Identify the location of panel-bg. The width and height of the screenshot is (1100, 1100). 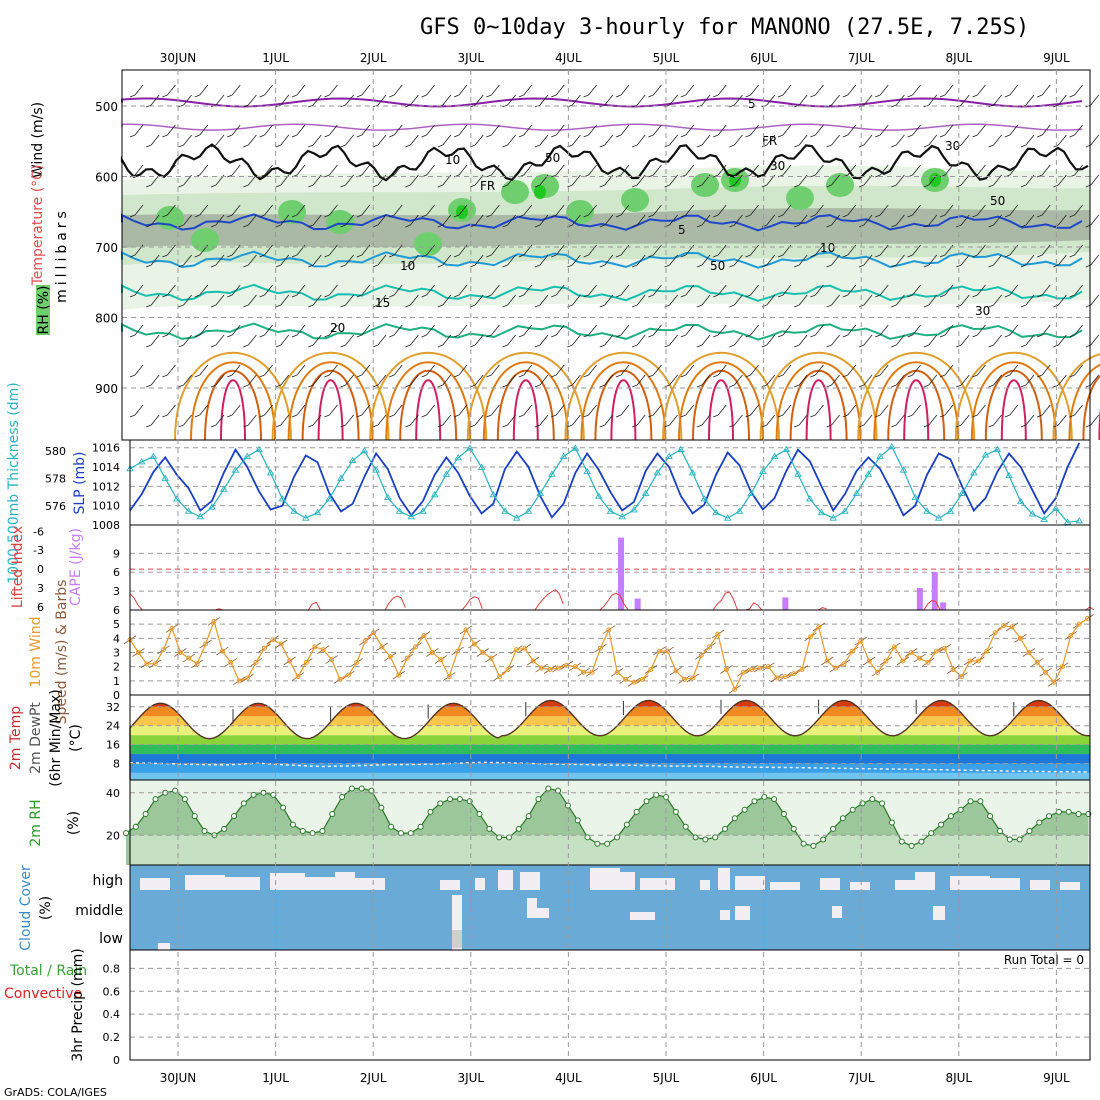
(610, 1005).